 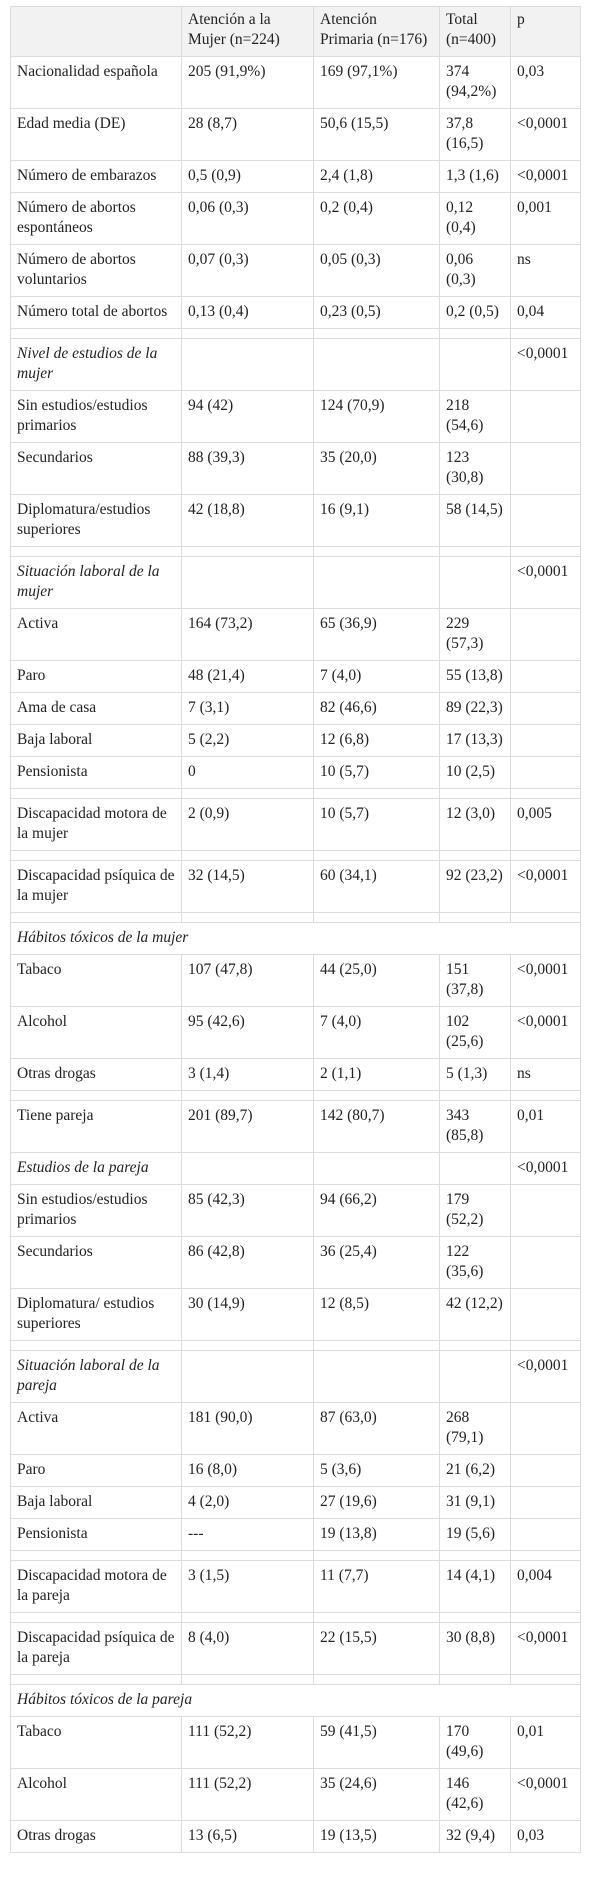 I want to click on cell: 151 (37,8), so click(x=475, y=980).